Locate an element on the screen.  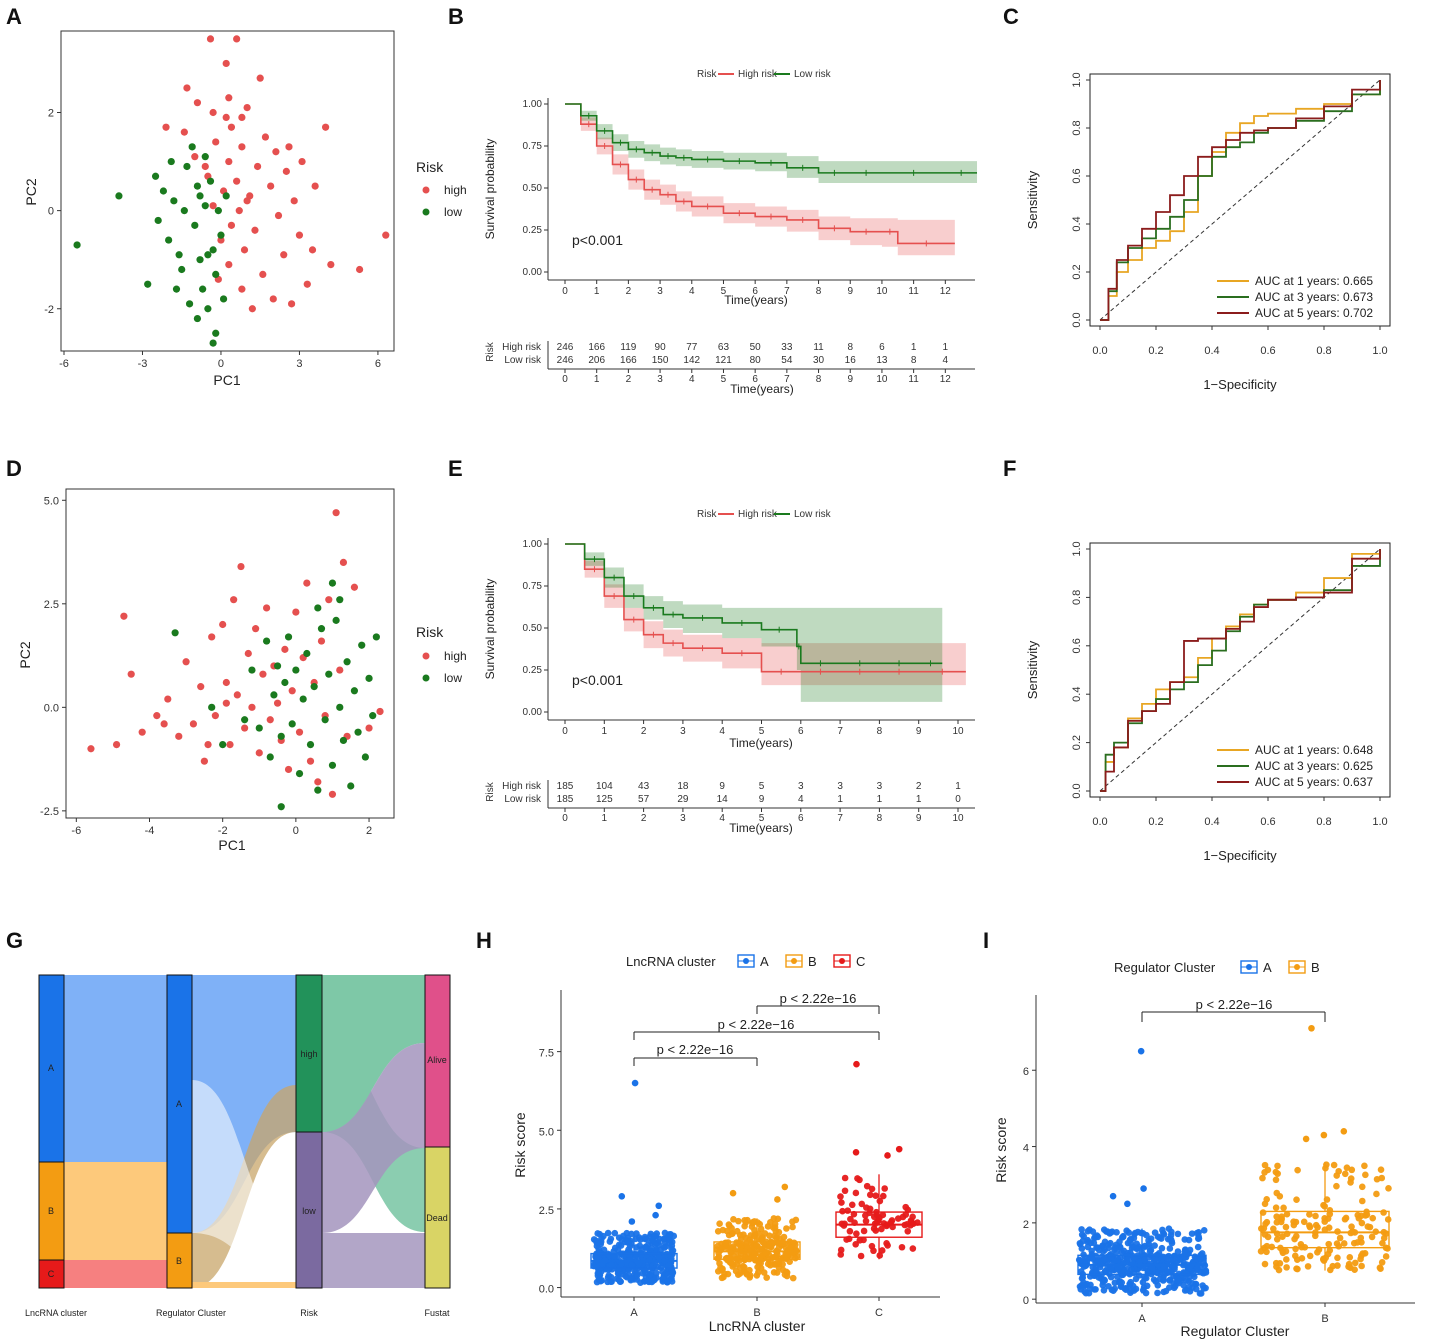
node-risk-low-label: low is located at coordinates (309, 1211).